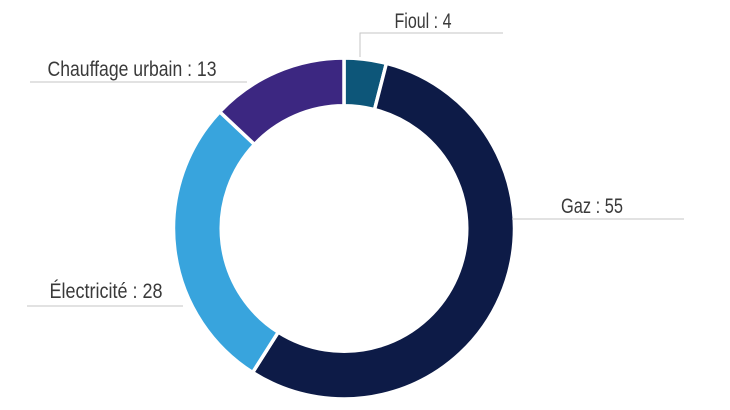 The image size is (730, 410). Describe the element at coordinates (106, 291) in the screenshot. I see `segment-label-electricite: Électricité : 28` at that location.